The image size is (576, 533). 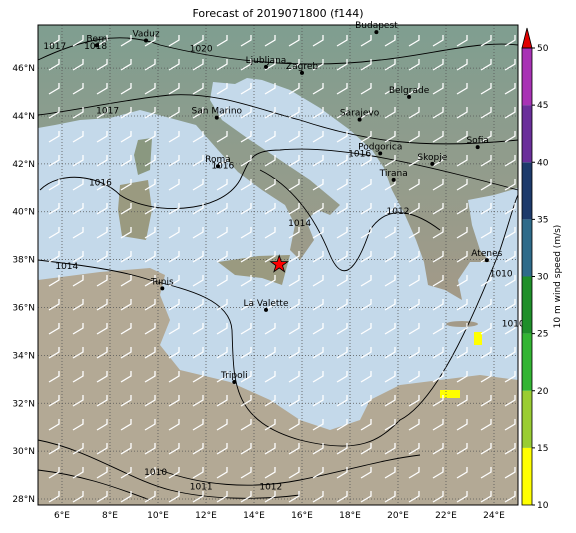 I want to click on city-label: Bern, so click(x=96, y=39).